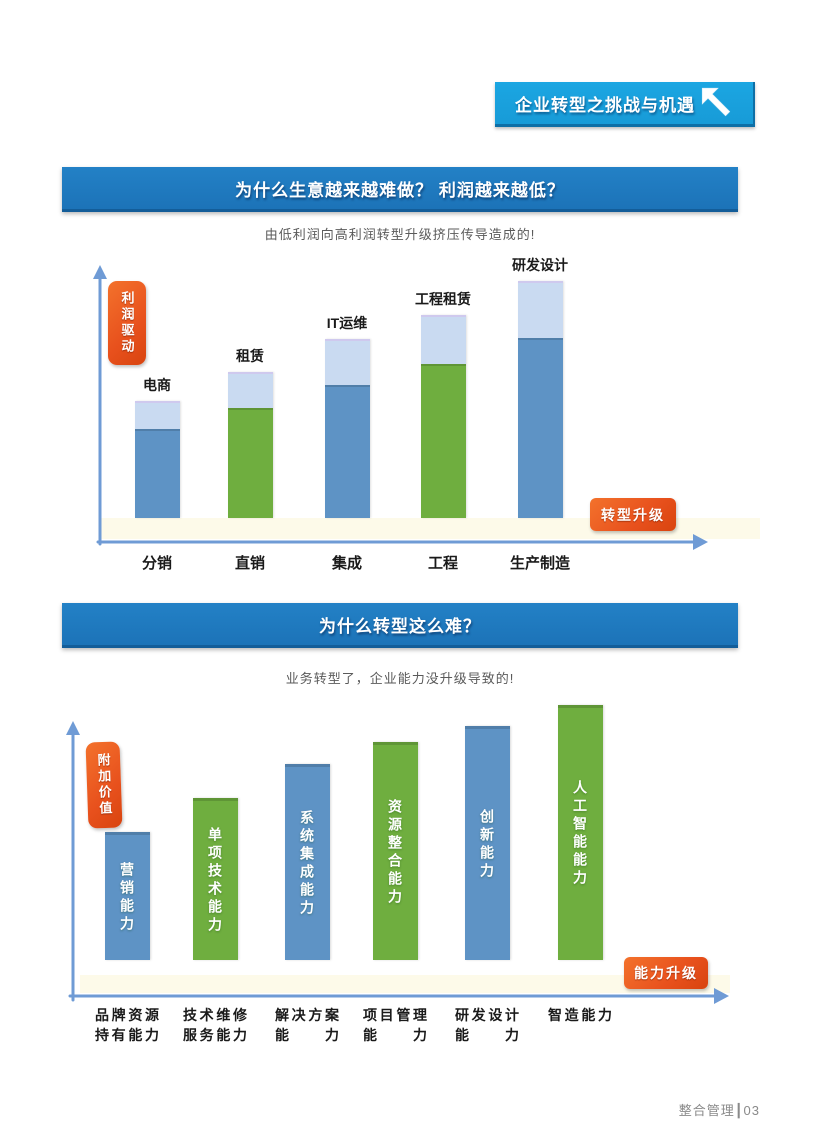 The width and height of the screenshot is (838, 1146). I want to click on page-number-footer: 整合管理┃03, so click(719, 1110).